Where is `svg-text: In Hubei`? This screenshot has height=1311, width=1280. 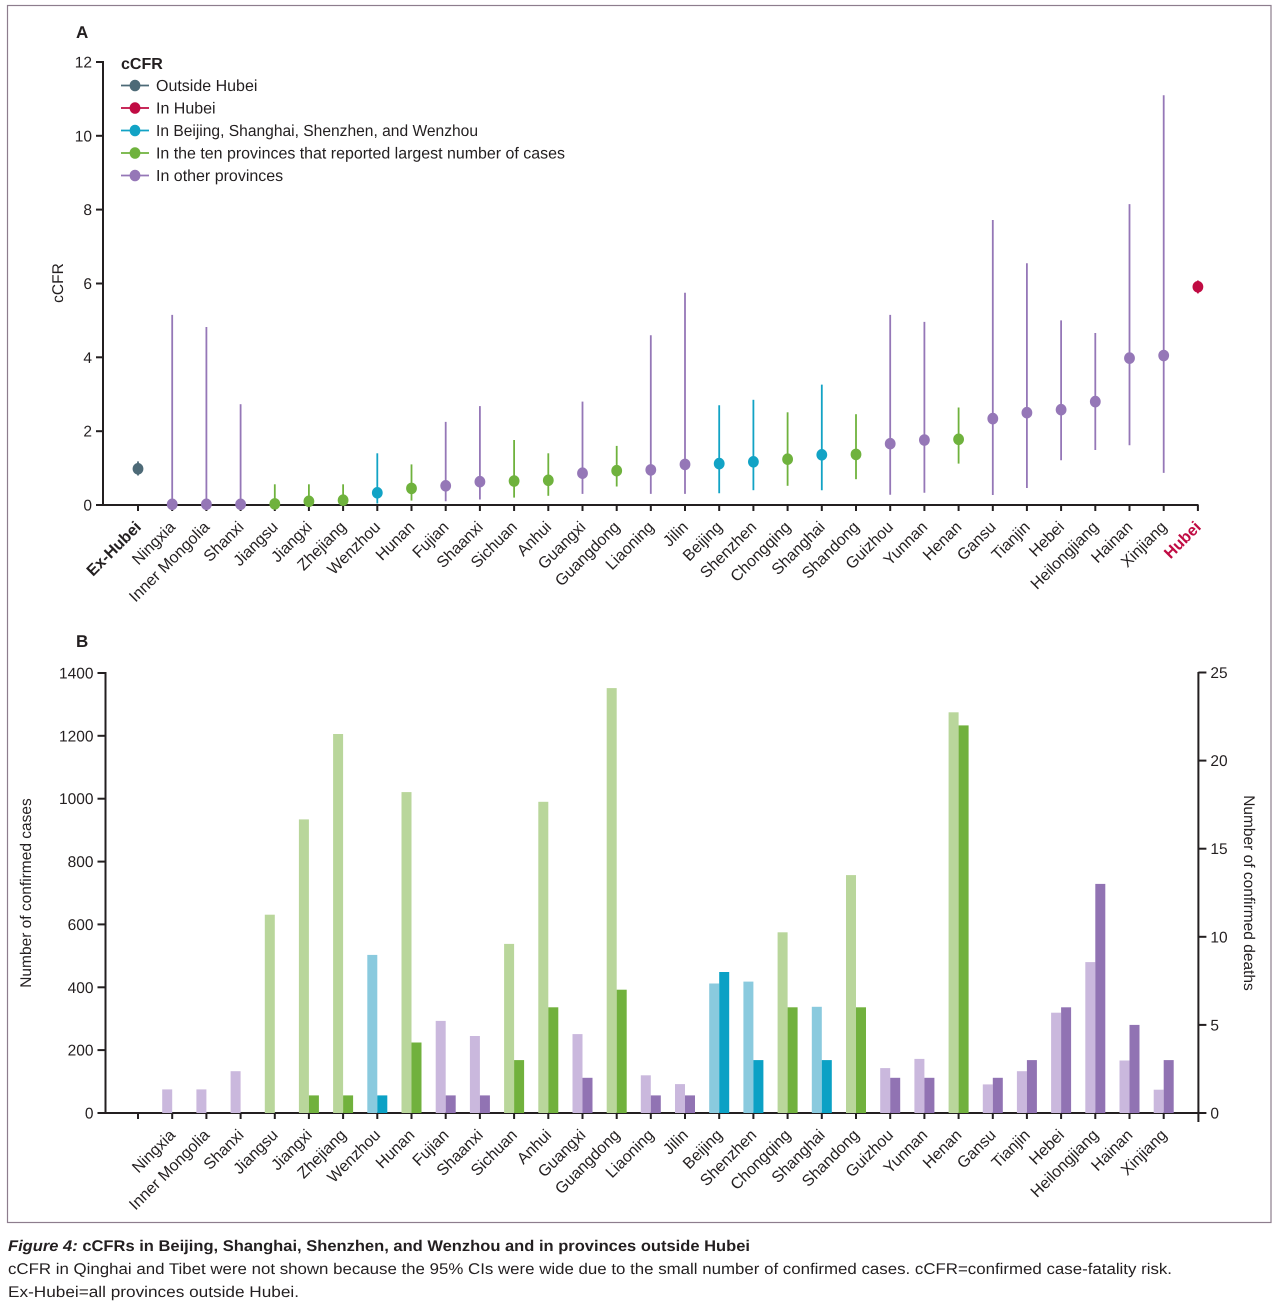 svg-text: In Hubei is located at coordinates (186, 109).